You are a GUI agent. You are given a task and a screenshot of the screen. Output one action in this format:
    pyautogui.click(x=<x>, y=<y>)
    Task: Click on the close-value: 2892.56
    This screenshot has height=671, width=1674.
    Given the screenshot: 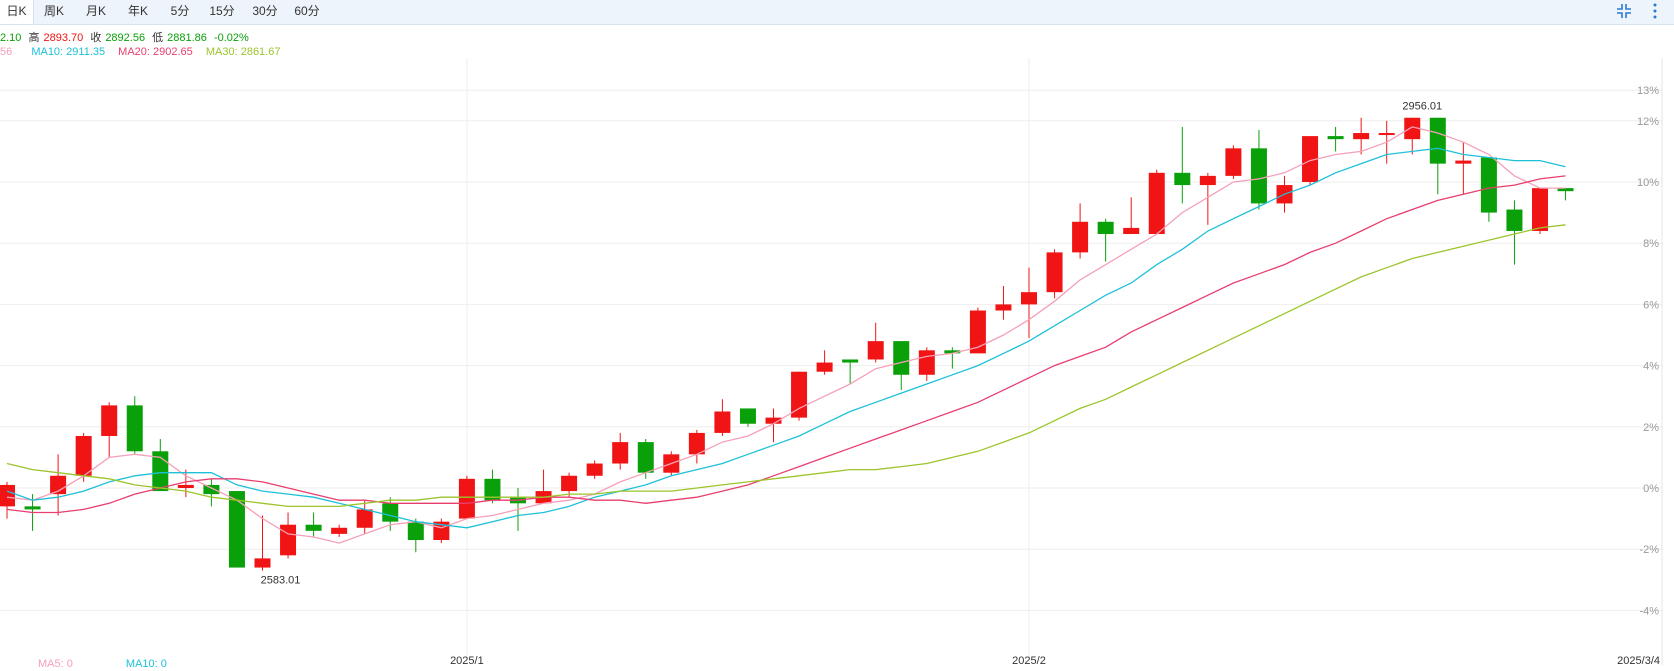 What is the action you would take?
    pyautogui.click(x=125, y=38)
    